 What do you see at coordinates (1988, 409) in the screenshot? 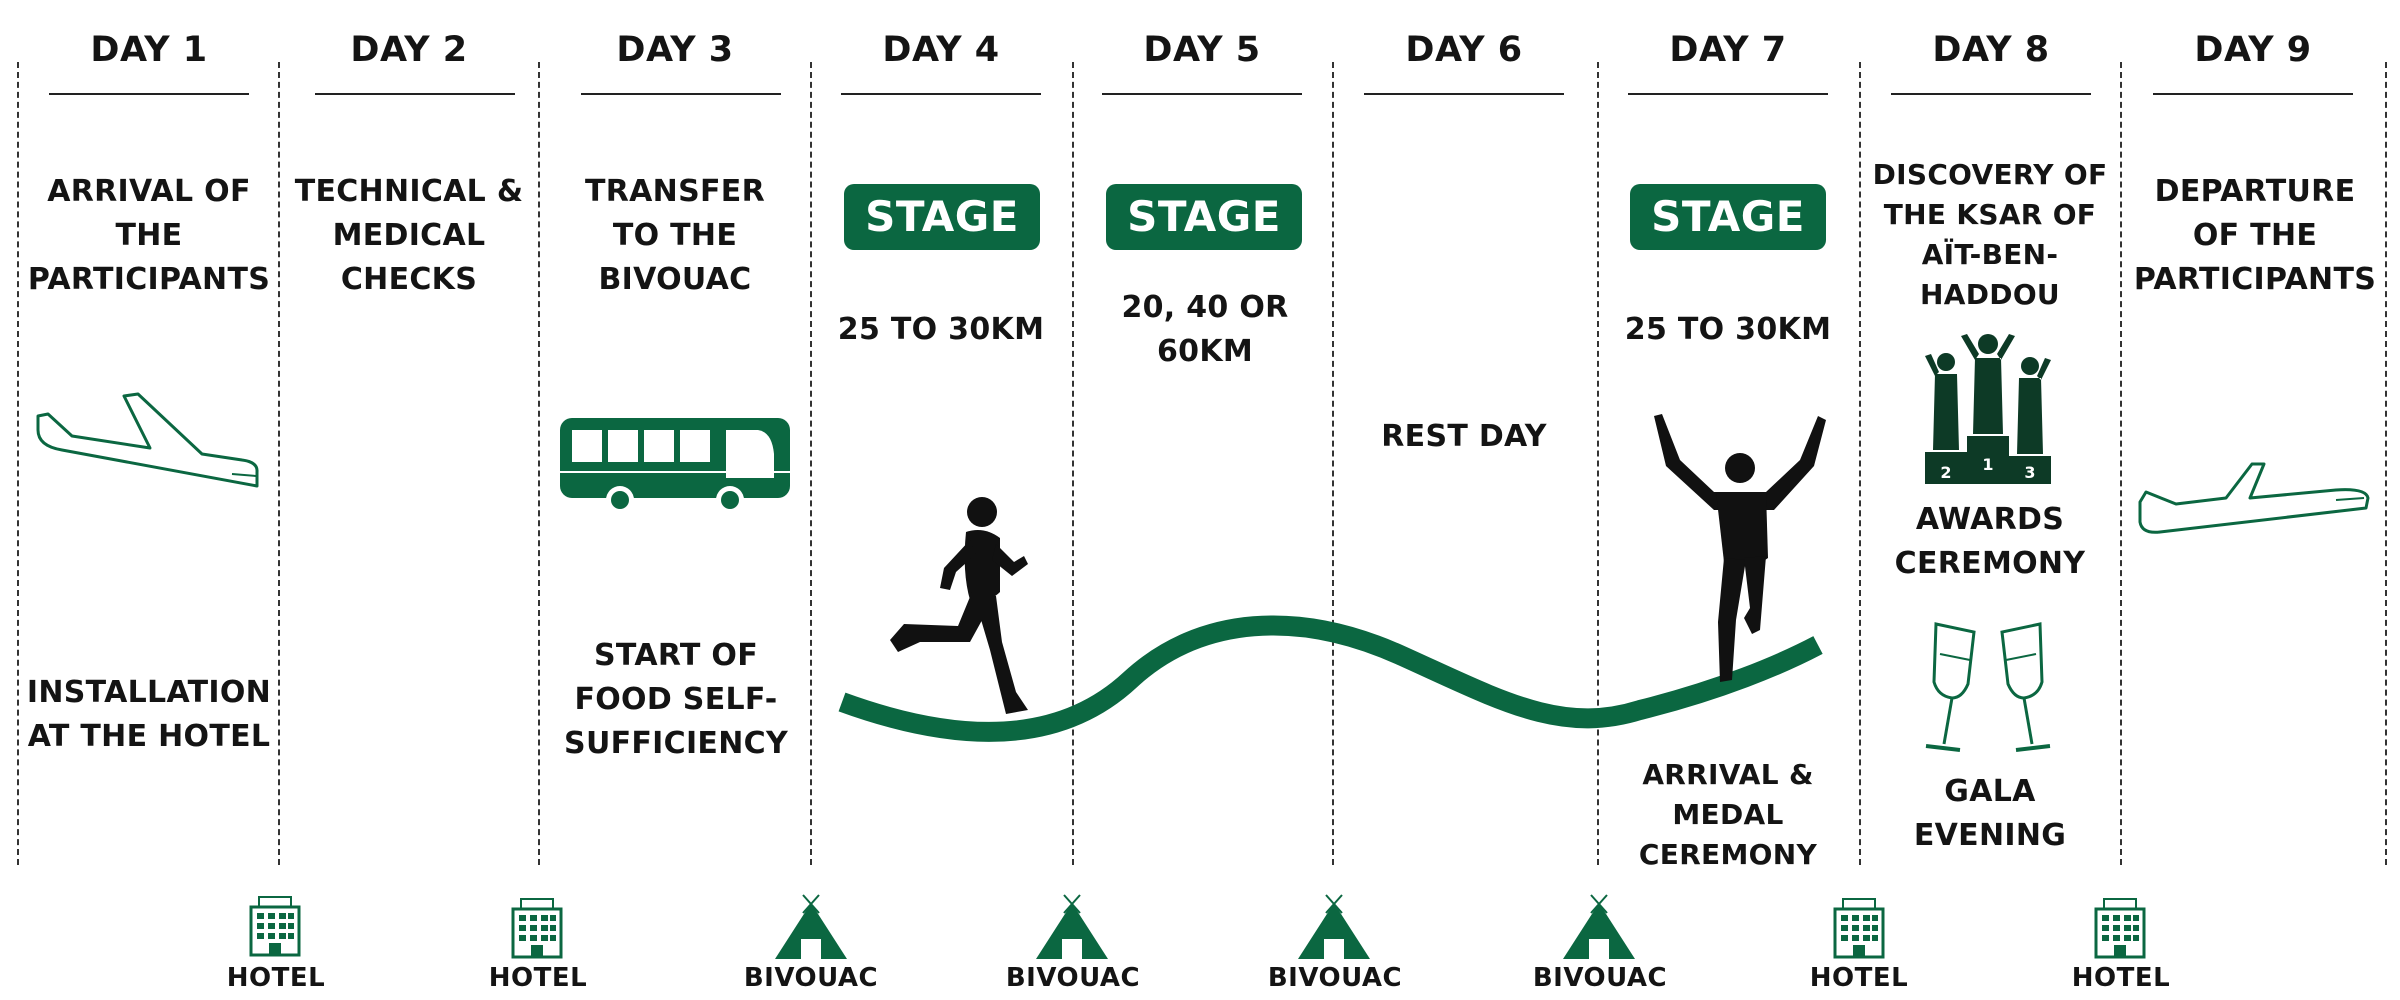
I see `podium-icon: 2 1 3` at bounding box center [1988, 409].